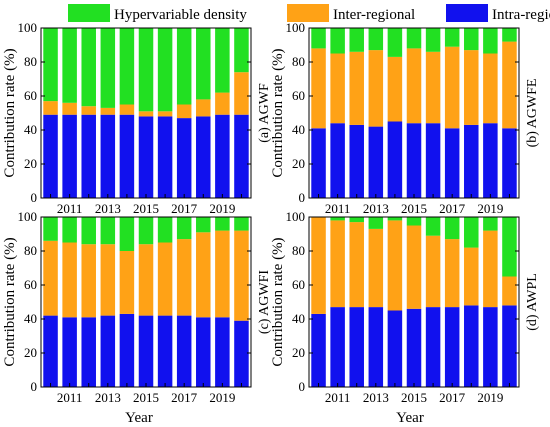 This screenshot has height=427, width=550. Describe the element at coordinates (184, 66) in the screenshot. I see `bar-2017-hypervariable-density` at that location.